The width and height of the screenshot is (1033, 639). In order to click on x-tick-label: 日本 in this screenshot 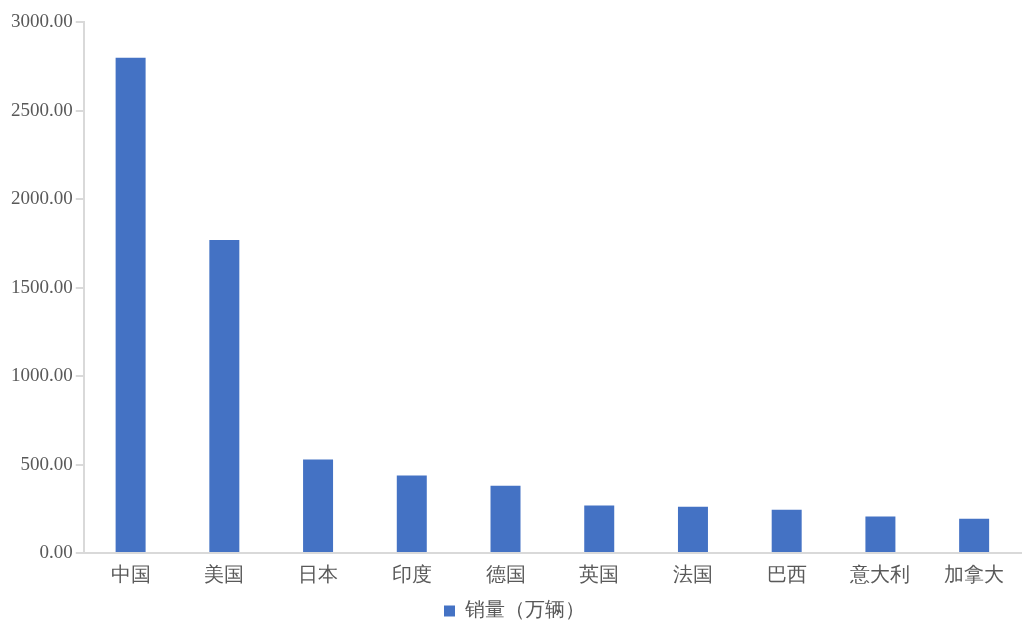, I will do `click(318, 574)`.